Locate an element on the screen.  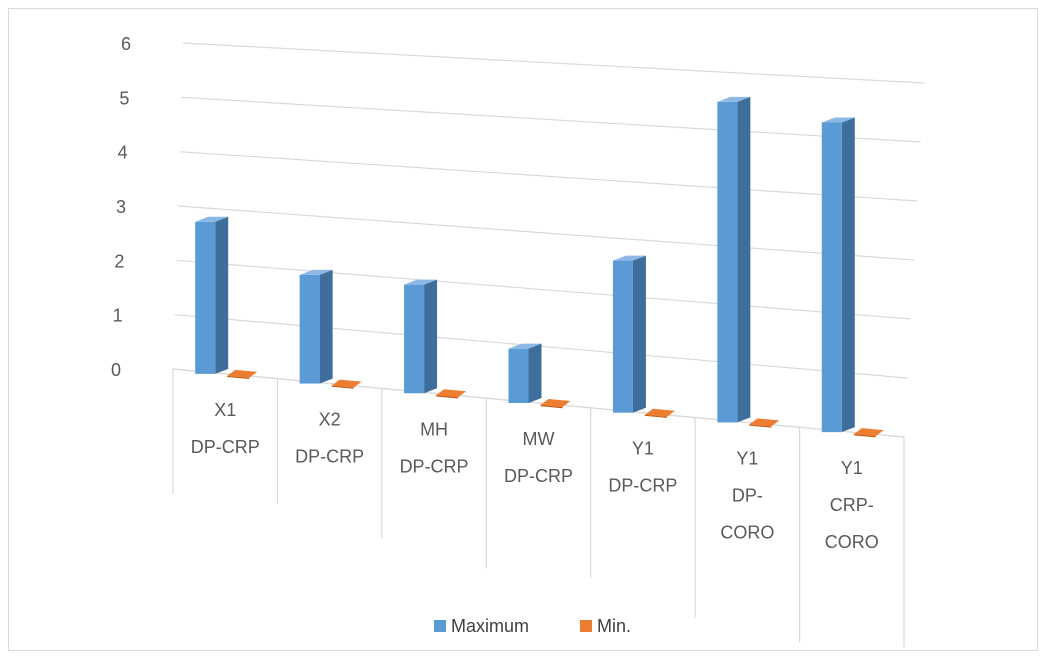
category-axis-line is located at coordinates (538, 403).